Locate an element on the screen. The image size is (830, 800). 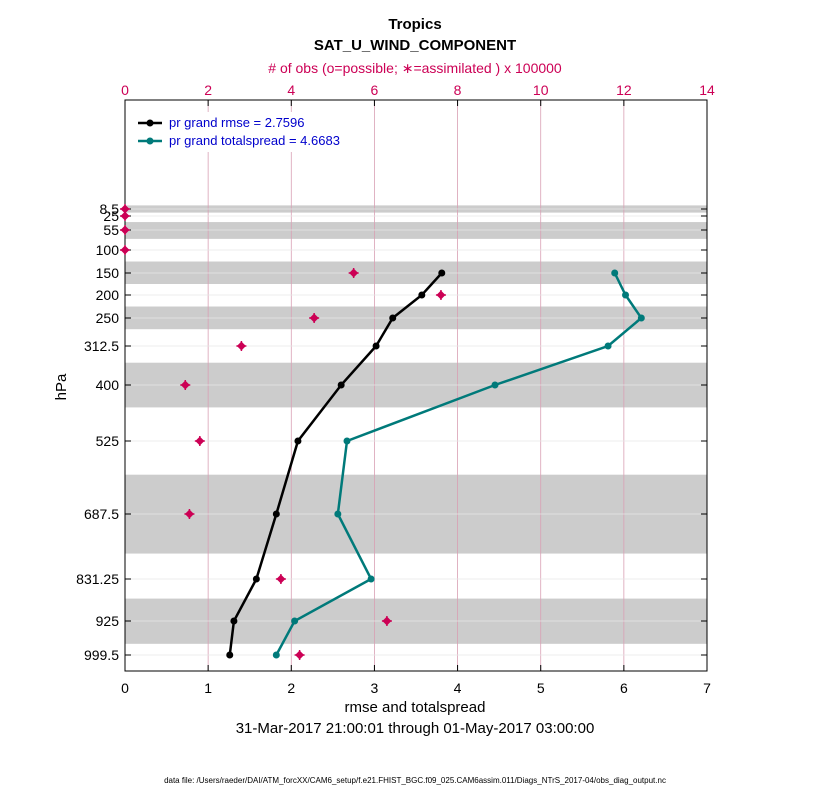
shaded-band is located at coordinates (416, 230).